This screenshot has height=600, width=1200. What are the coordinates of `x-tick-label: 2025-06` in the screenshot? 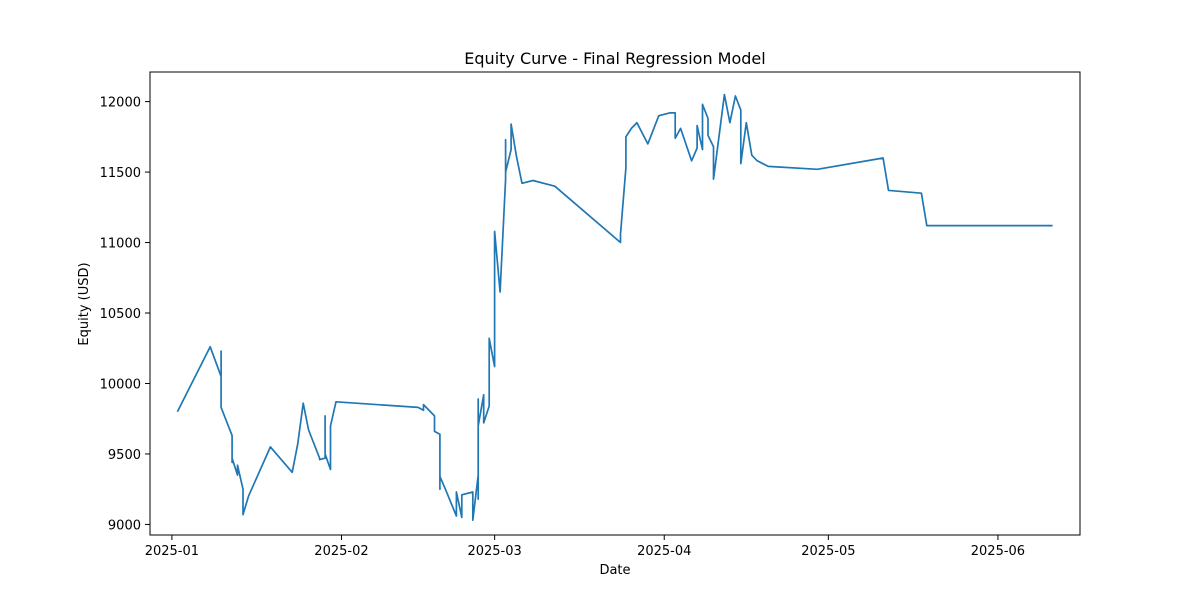 It's located at (998, 551).